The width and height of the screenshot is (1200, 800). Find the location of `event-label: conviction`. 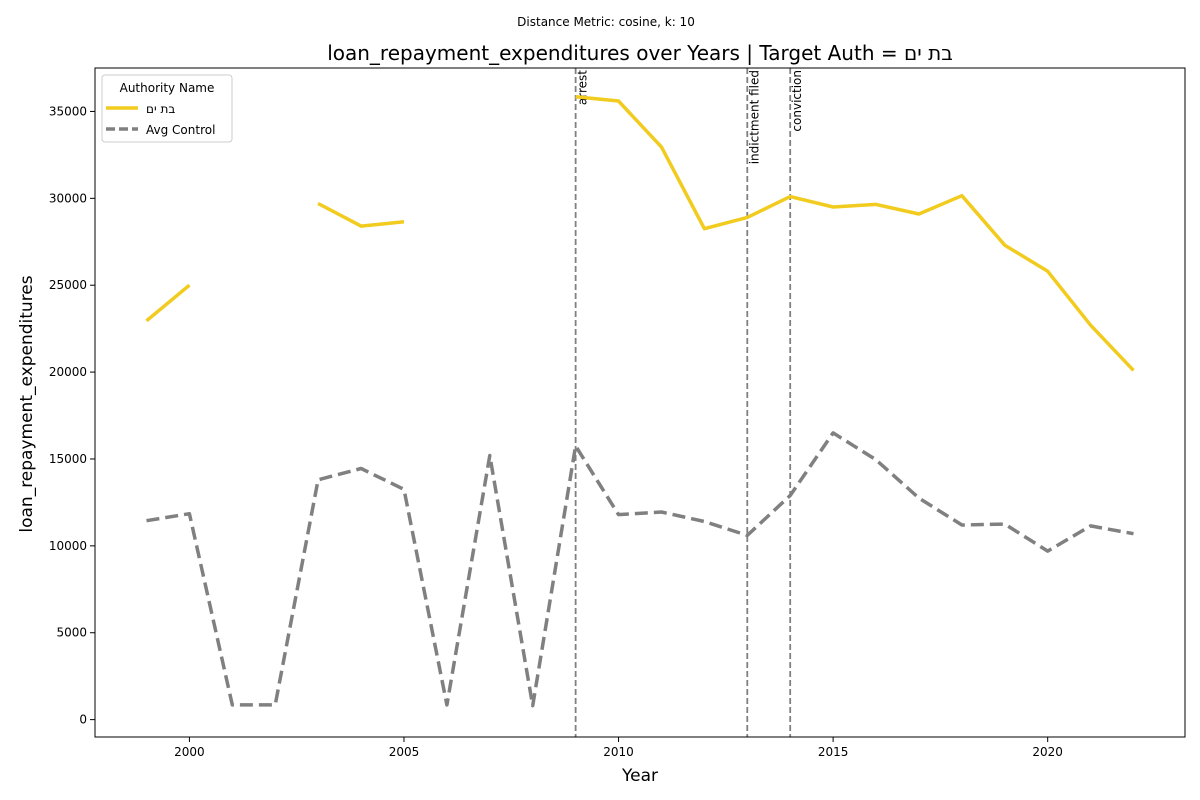

event-label: conviction is located at coordinates (797, 101).